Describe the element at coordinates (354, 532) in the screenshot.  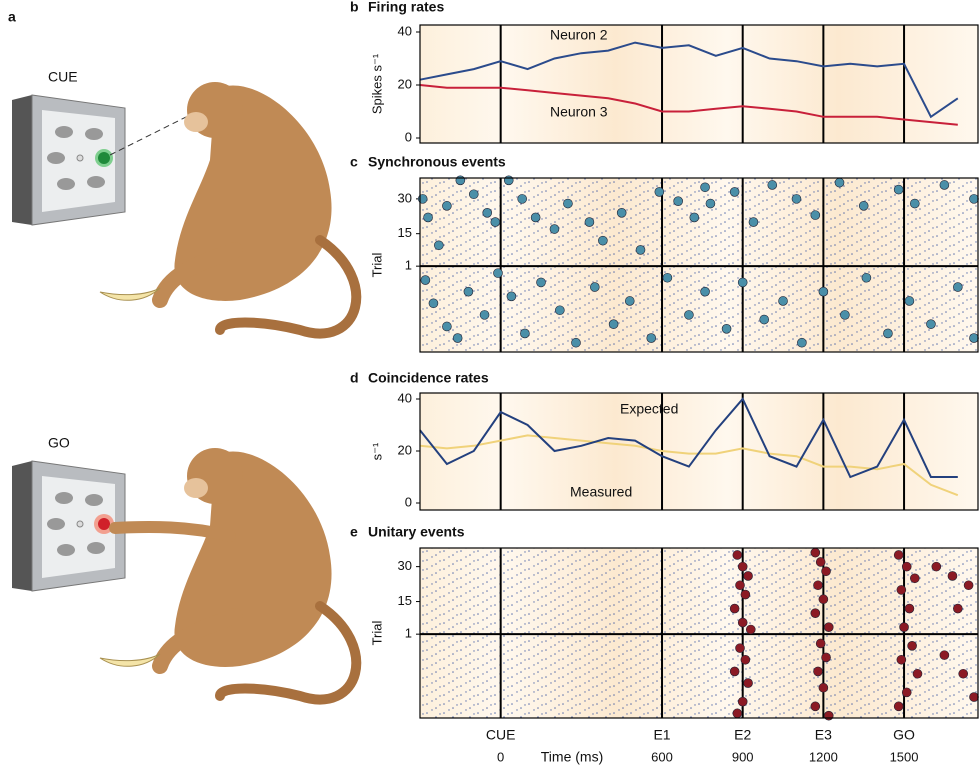
I see `panel-label: e` at that location.